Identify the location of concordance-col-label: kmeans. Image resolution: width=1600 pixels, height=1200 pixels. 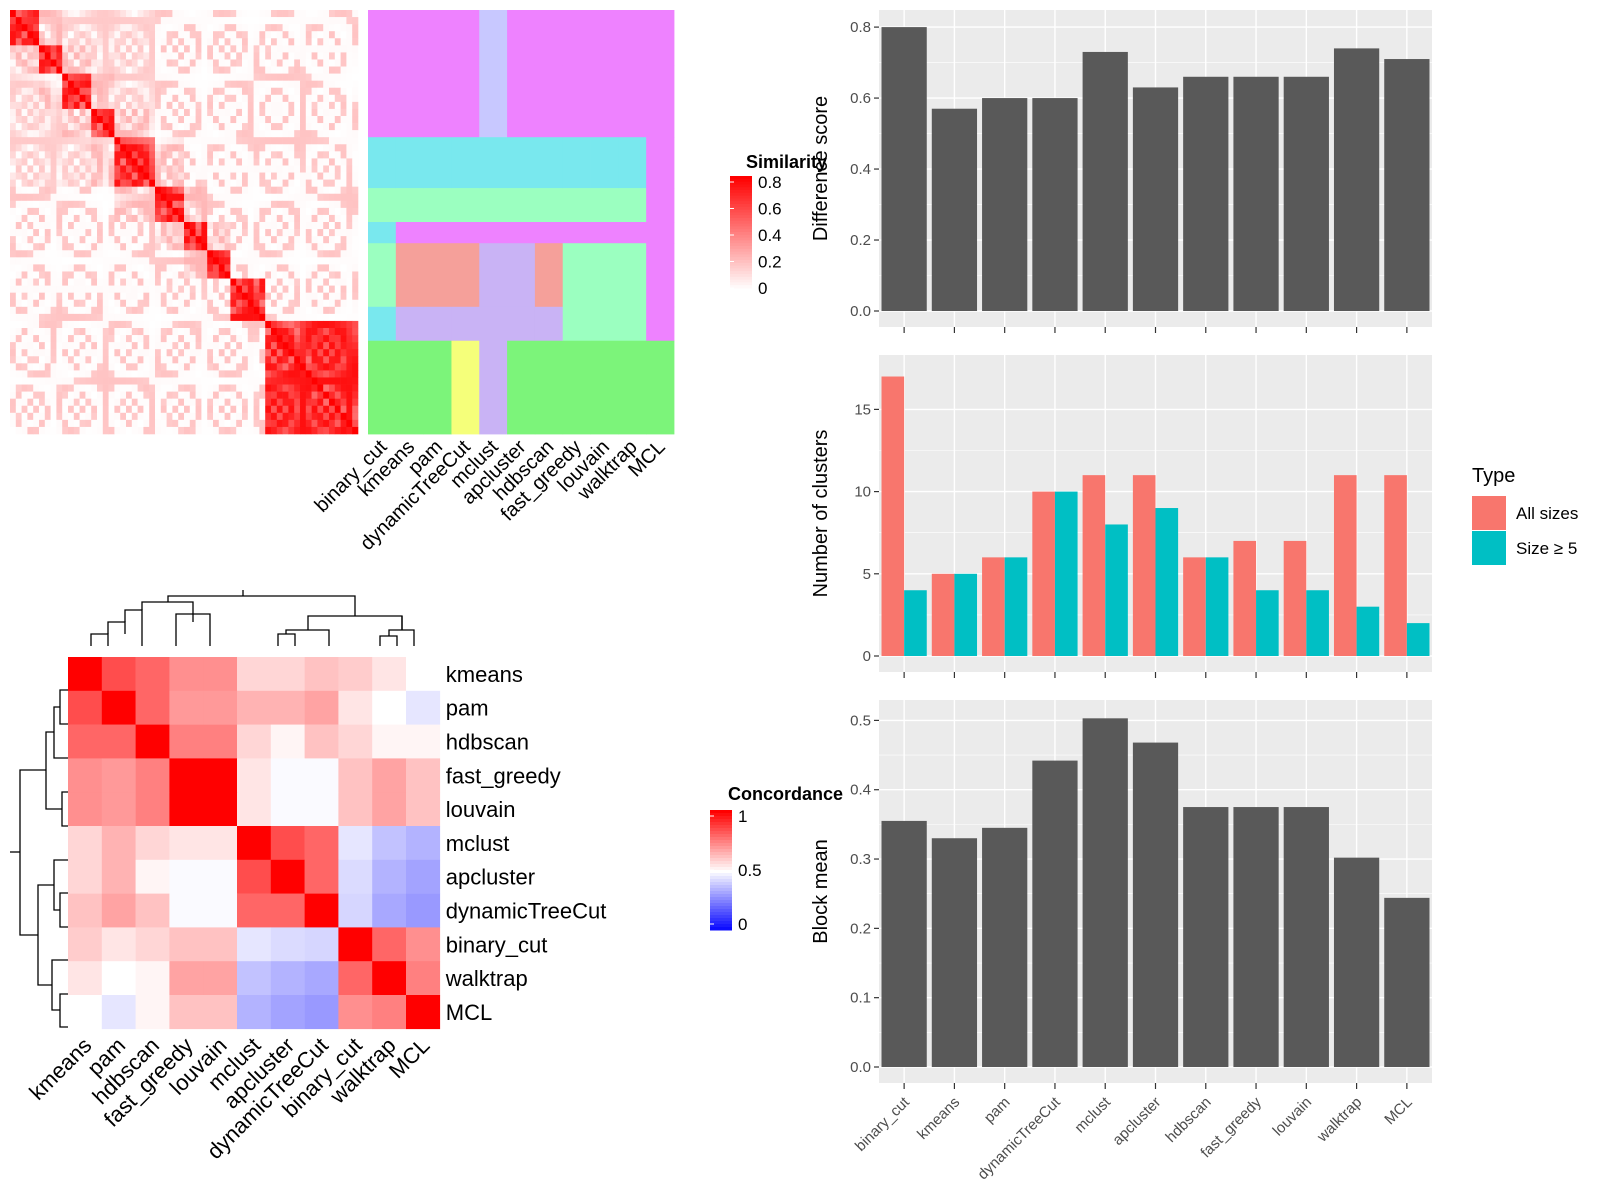
(60, 1069).